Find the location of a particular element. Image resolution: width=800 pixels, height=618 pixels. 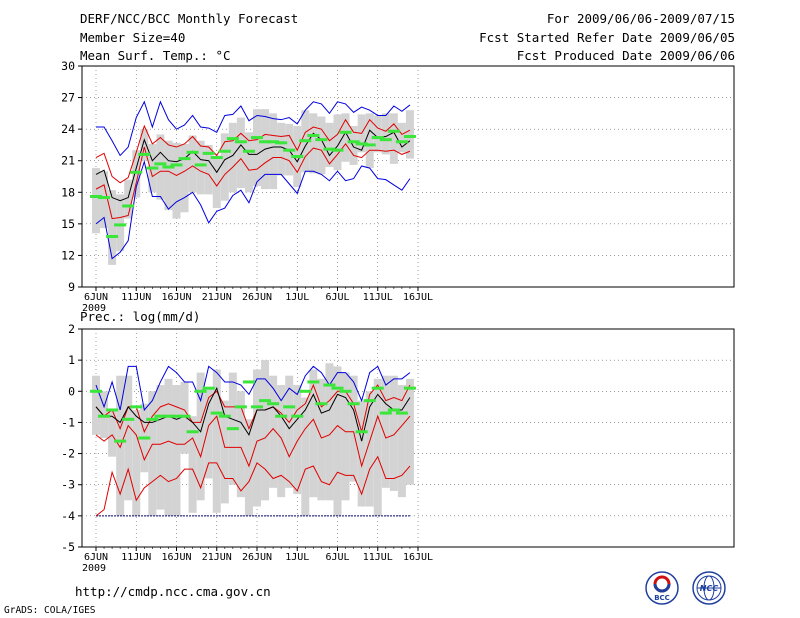

panel-title: Prec.: log(mm/d) is located at coordinates (140, 316).